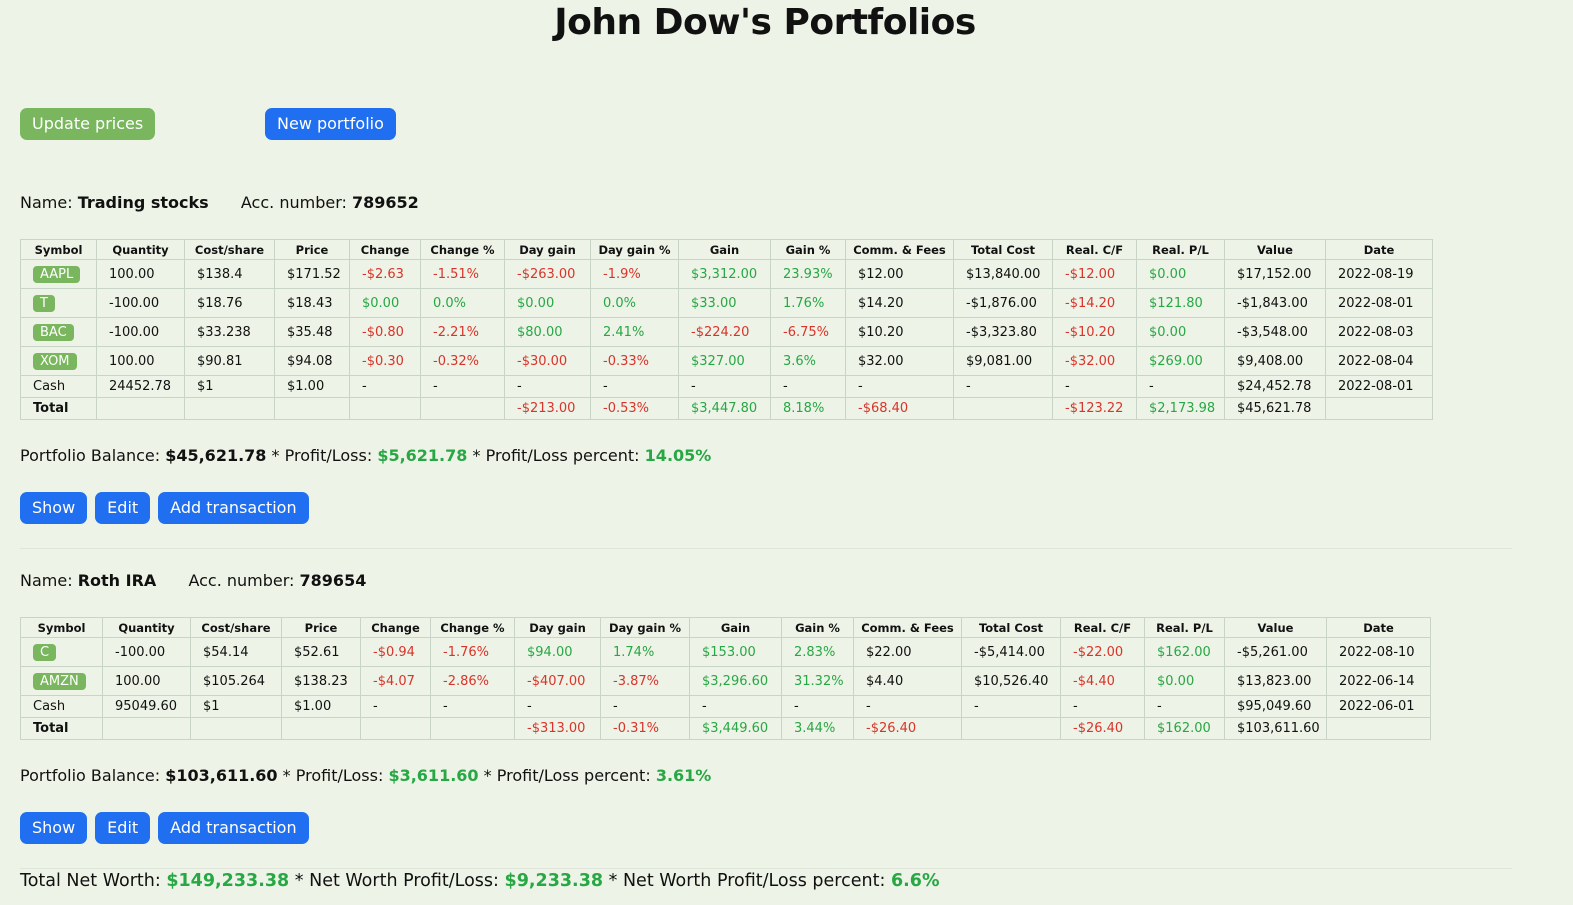 Image resolution: width=1573 pixels, height=905 pixels. What do you see at coordinates (557, 706) in the screenshot?
I see `cell-day-gain: -` at bounding box center [557, 706].